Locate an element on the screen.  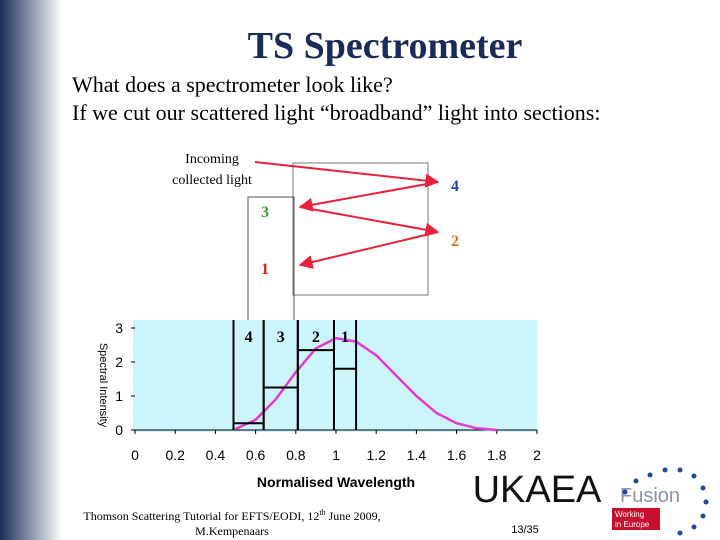
logo-sub: Fusion is located at coordinates (650, 496).